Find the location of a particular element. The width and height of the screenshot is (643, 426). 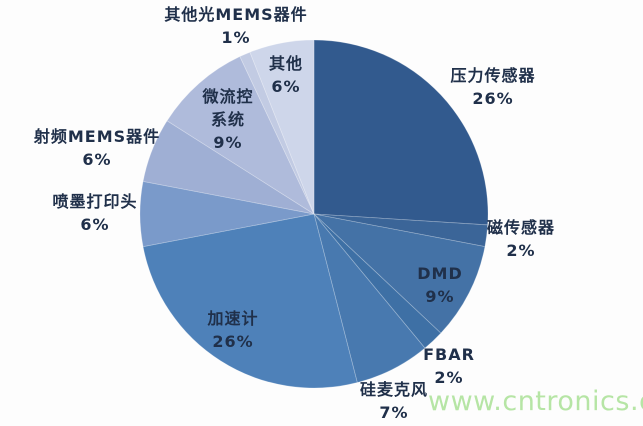

pie-slice-inkjet-printhead is located at coordinates (227, 214).